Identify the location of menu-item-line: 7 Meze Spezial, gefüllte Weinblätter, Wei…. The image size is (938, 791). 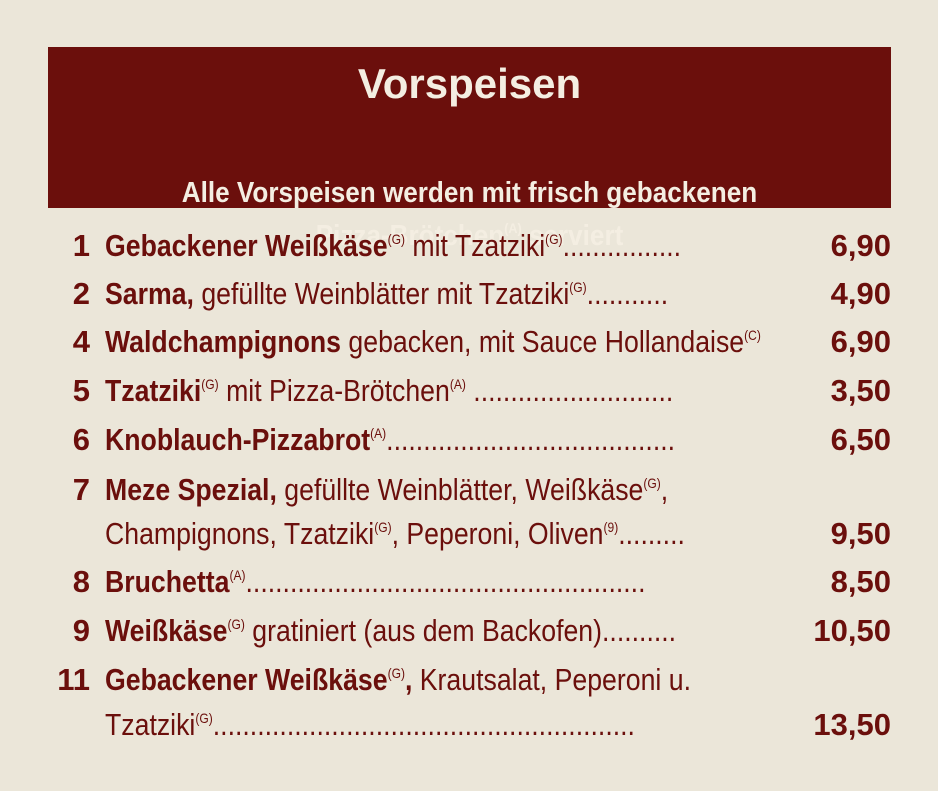
(469, 490).